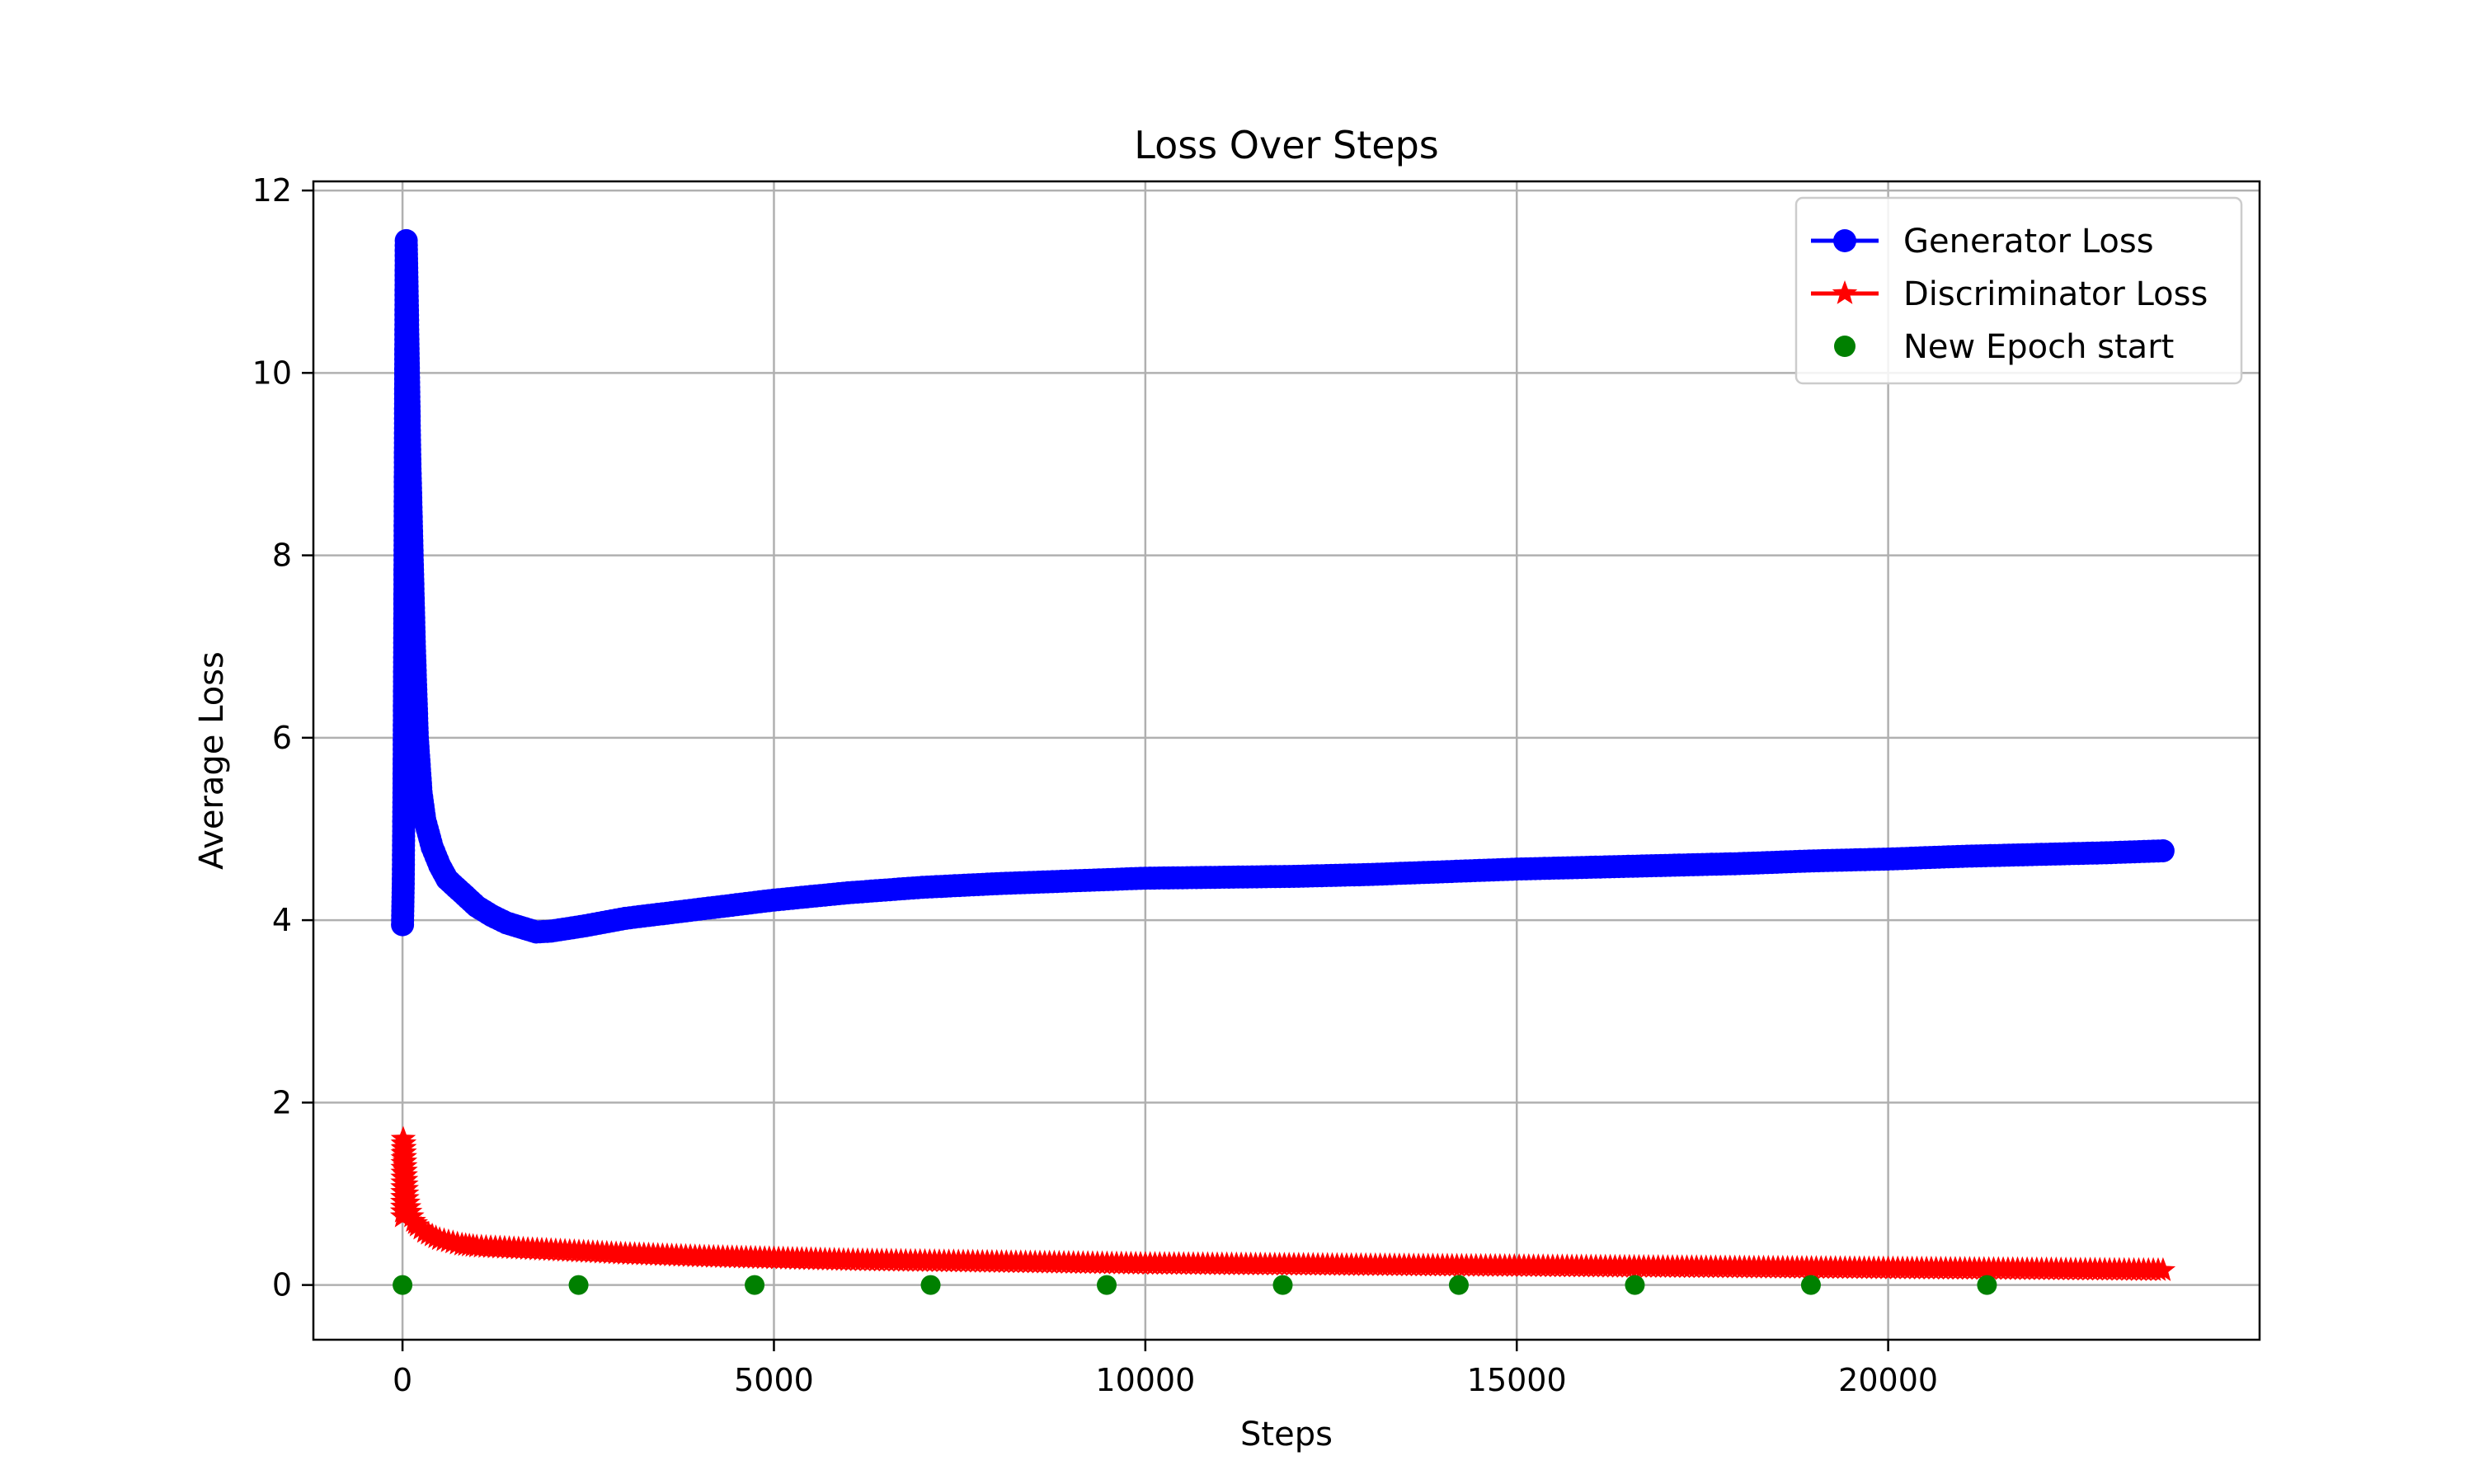 The width and height of the screenshot is (2474, 1484). What do you see at coordinates (212, 760) in the screenshot?
I see `y-axis-label: Average Loss` at bounding box center [212, 760].